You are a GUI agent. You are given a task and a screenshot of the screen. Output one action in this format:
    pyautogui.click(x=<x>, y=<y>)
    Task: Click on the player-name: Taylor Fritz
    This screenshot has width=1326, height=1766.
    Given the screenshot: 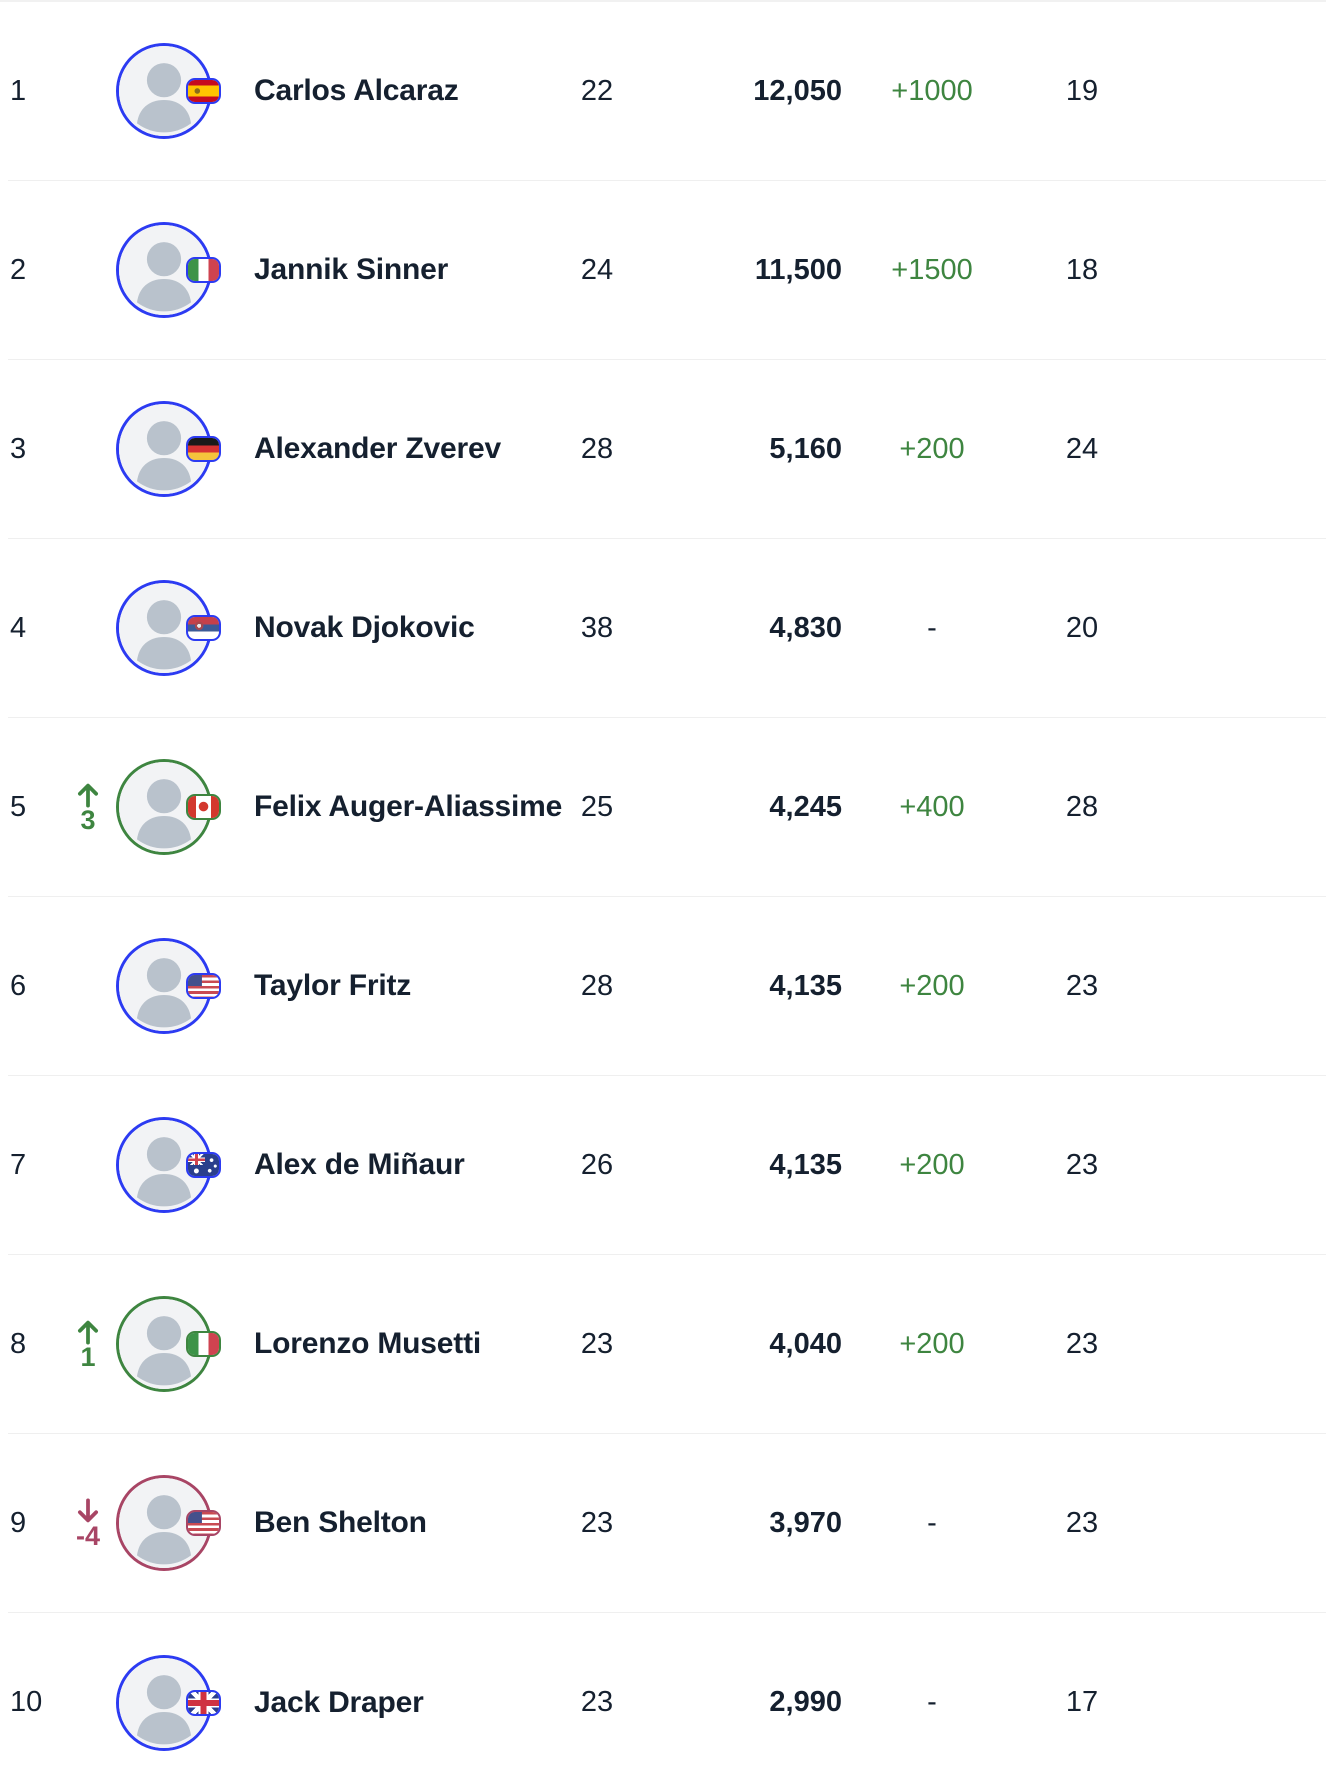 What is the action you would take?
    pyautogui.click(x=333, y=985)
    